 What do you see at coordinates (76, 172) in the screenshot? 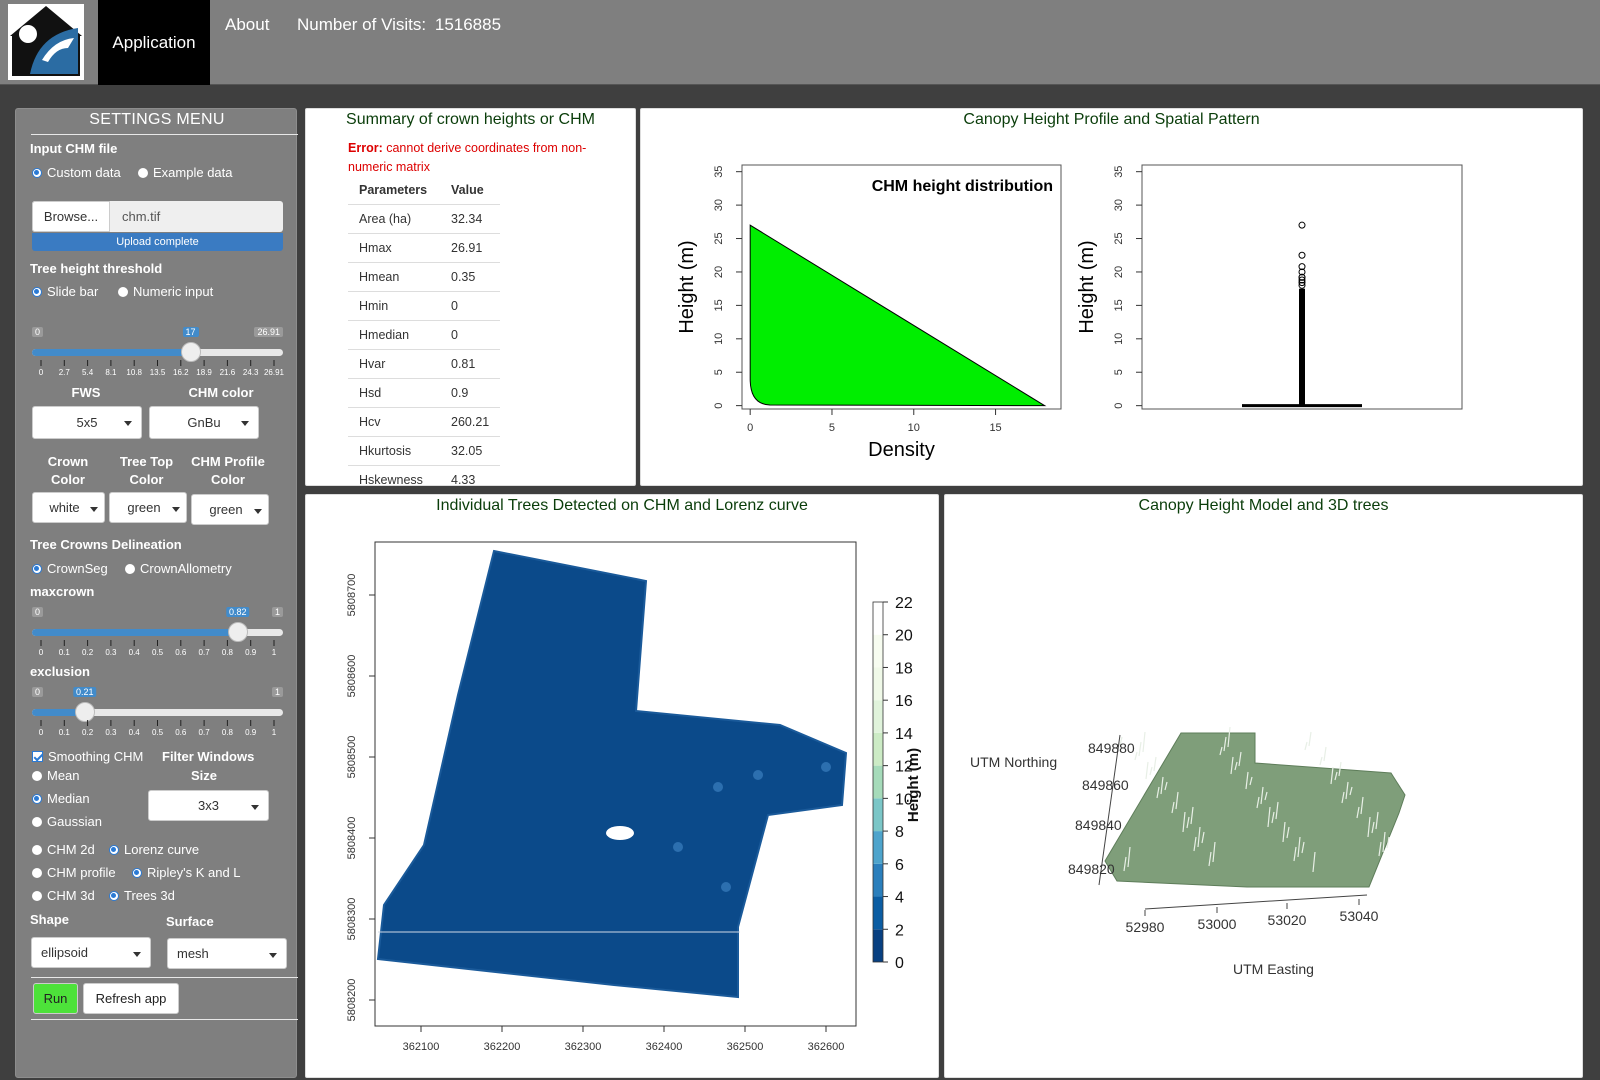
I see `radio-custom-data: Custom data` at bounding box center [76, 172].